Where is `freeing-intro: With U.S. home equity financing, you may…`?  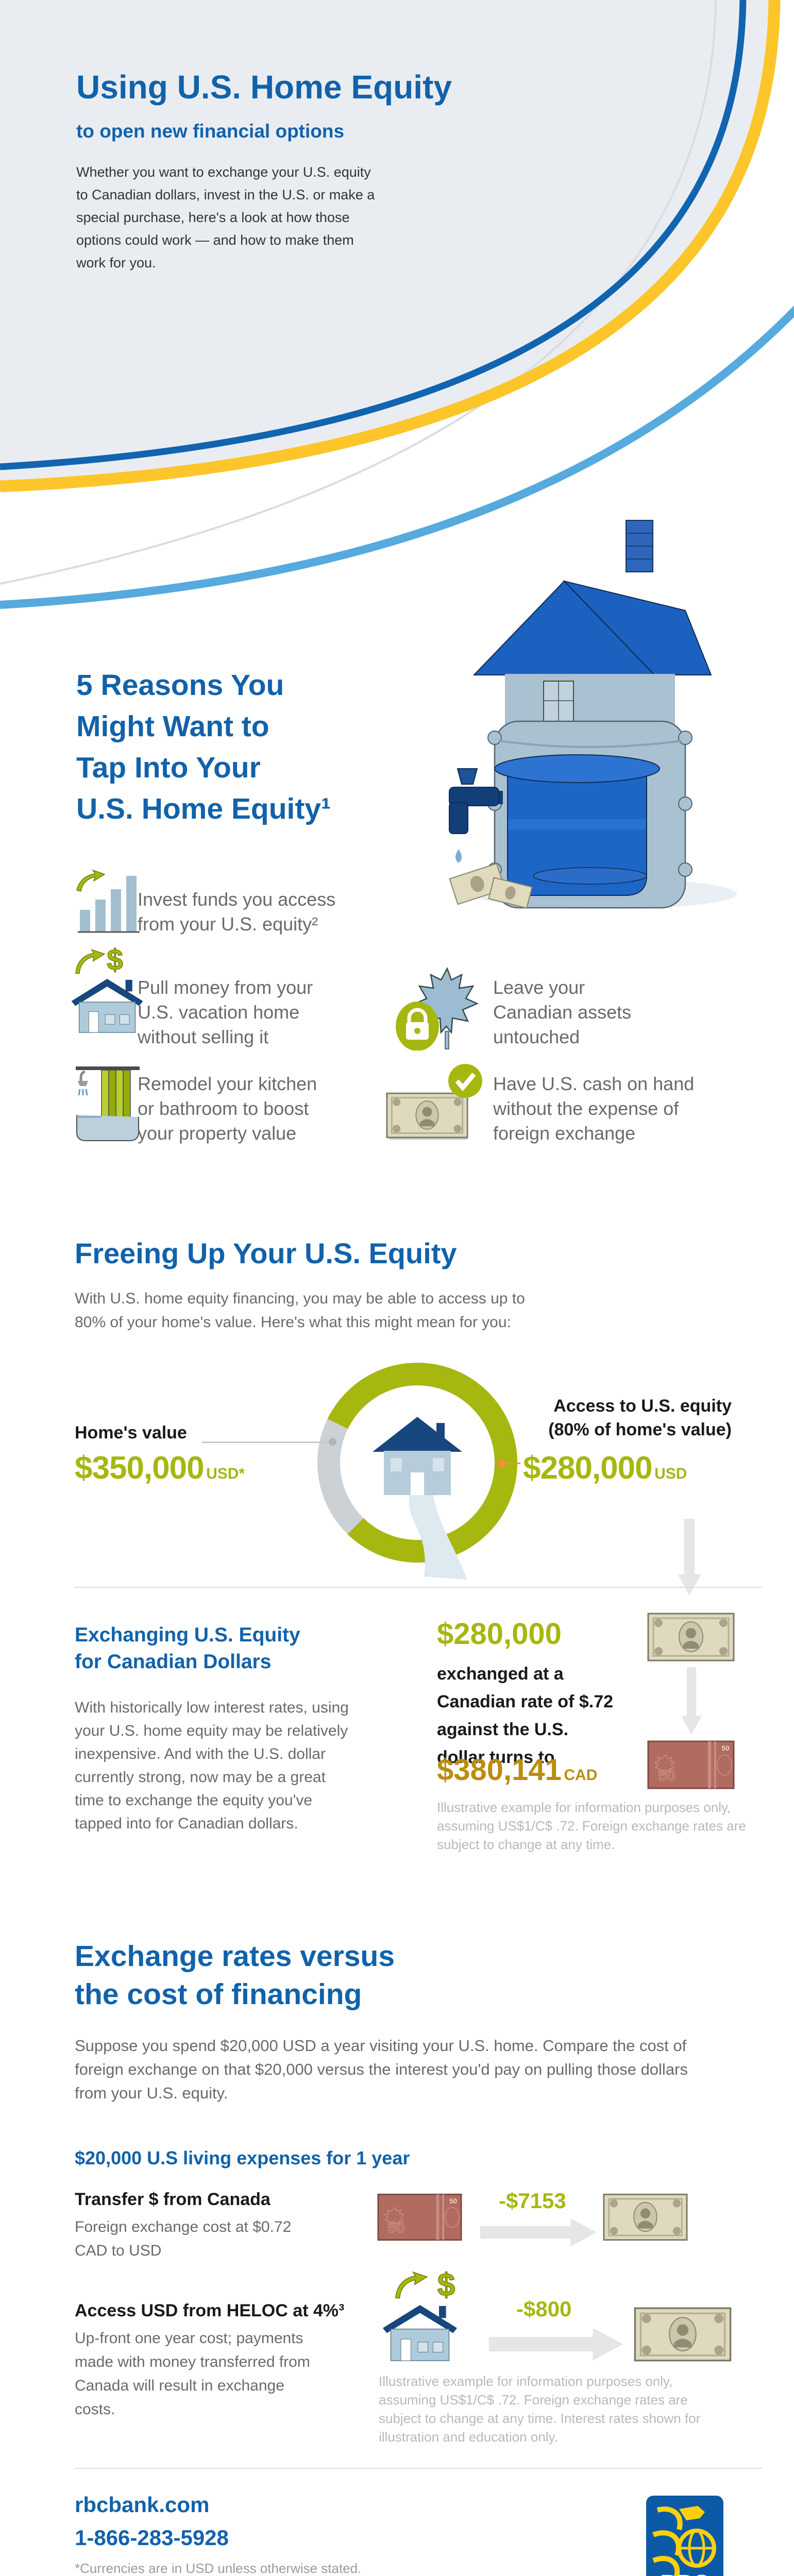 freeing-intro: With U.S. home equity financing, you may… is located at coordinates (300, 1310).